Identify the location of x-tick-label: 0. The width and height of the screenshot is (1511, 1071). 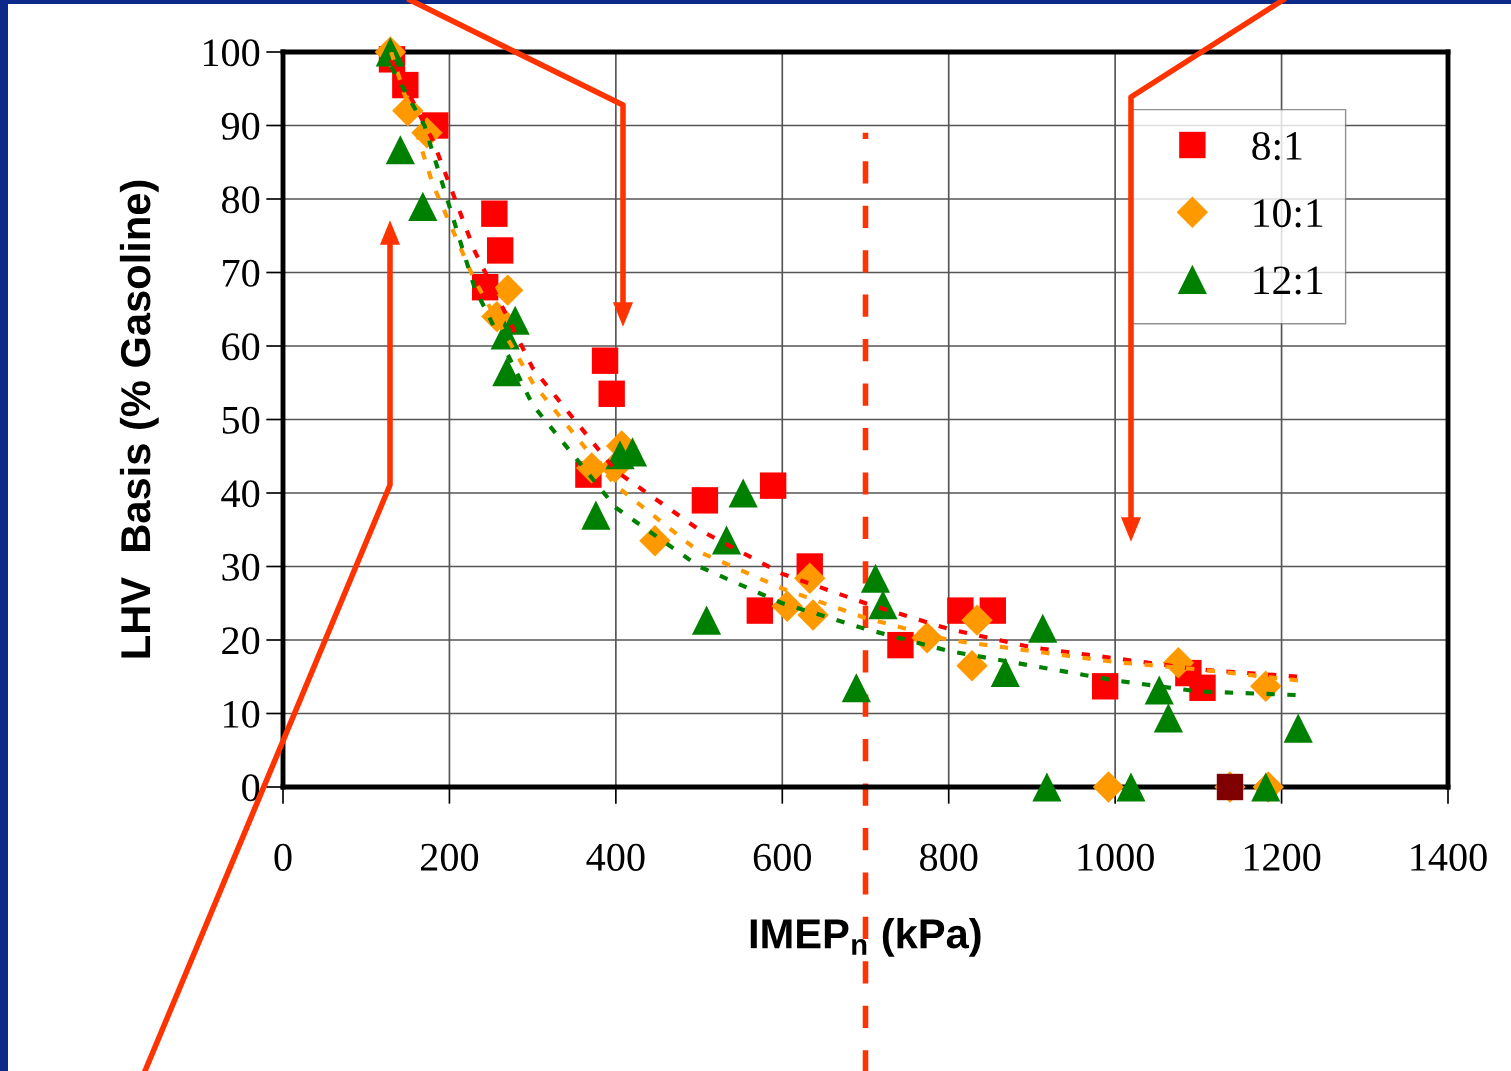
(283, 857).